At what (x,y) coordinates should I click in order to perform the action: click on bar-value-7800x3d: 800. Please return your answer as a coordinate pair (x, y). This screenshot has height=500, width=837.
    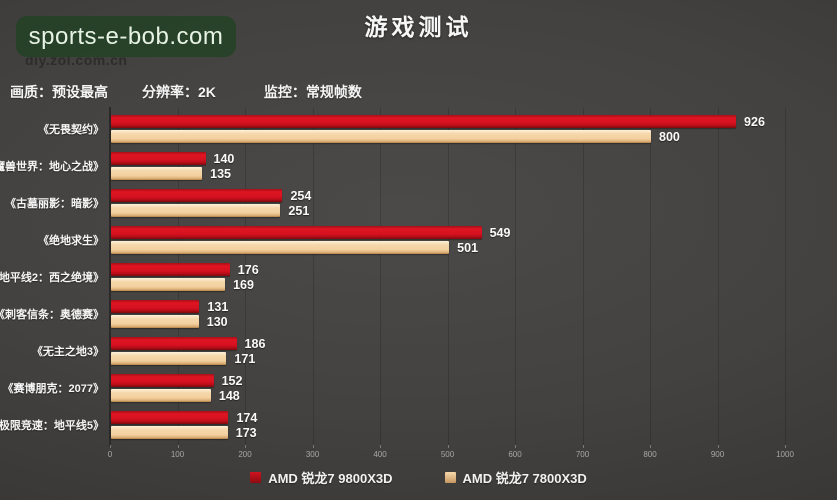
    Looking at the image, I should click on (669, 136).